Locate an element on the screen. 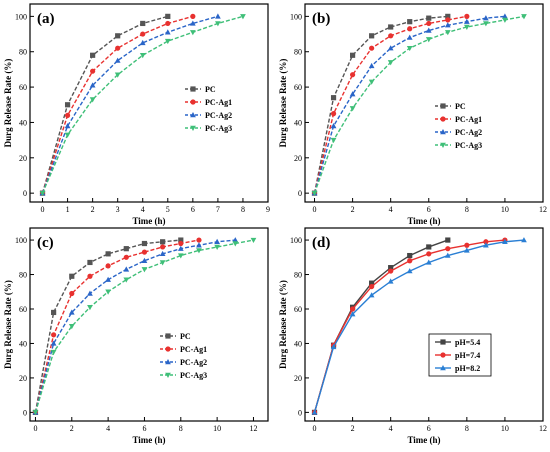 The width and height of the screenshot is (550, 452). legend-label: pH=7.4 is located at coordinates (467, 355).